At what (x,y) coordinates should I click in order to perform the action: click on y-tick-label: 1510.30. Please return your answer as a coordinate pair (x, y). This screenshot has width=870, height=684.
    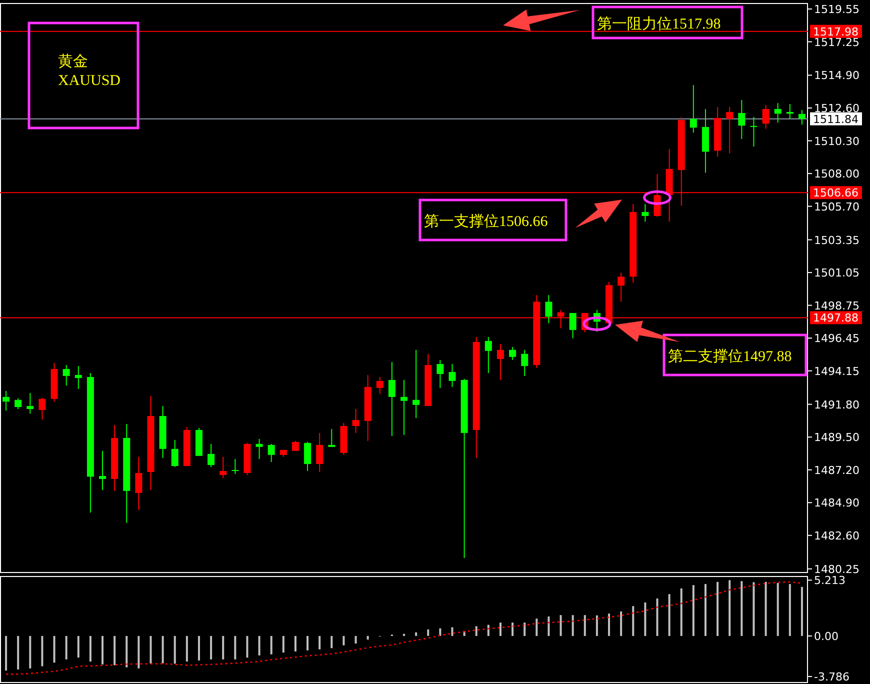
    Looking at the image, I should click on (837, 141).